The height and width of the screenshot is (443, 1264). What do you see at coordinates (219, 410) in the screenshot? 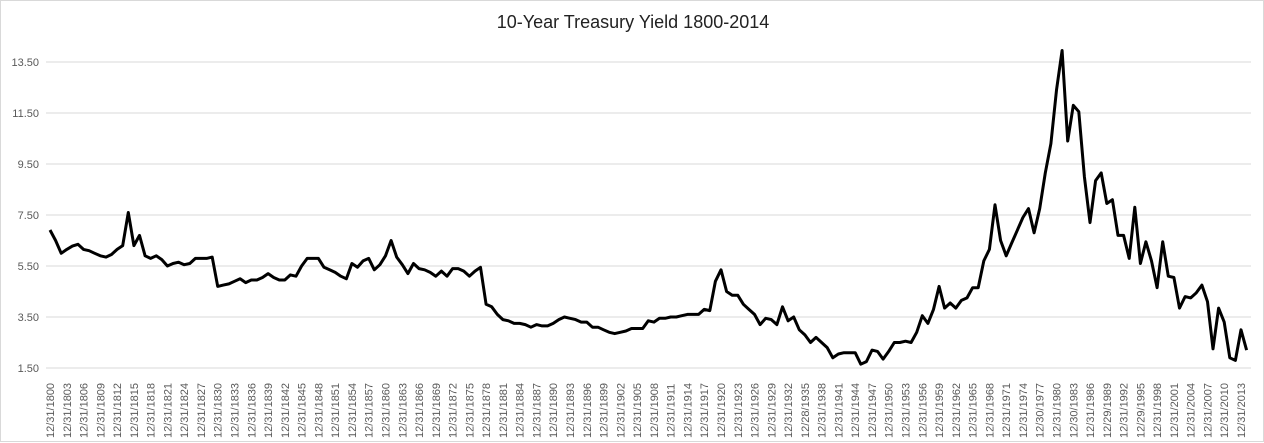
I see `x-tick-label: 12/31/1830` at bounding box center [219, 410].